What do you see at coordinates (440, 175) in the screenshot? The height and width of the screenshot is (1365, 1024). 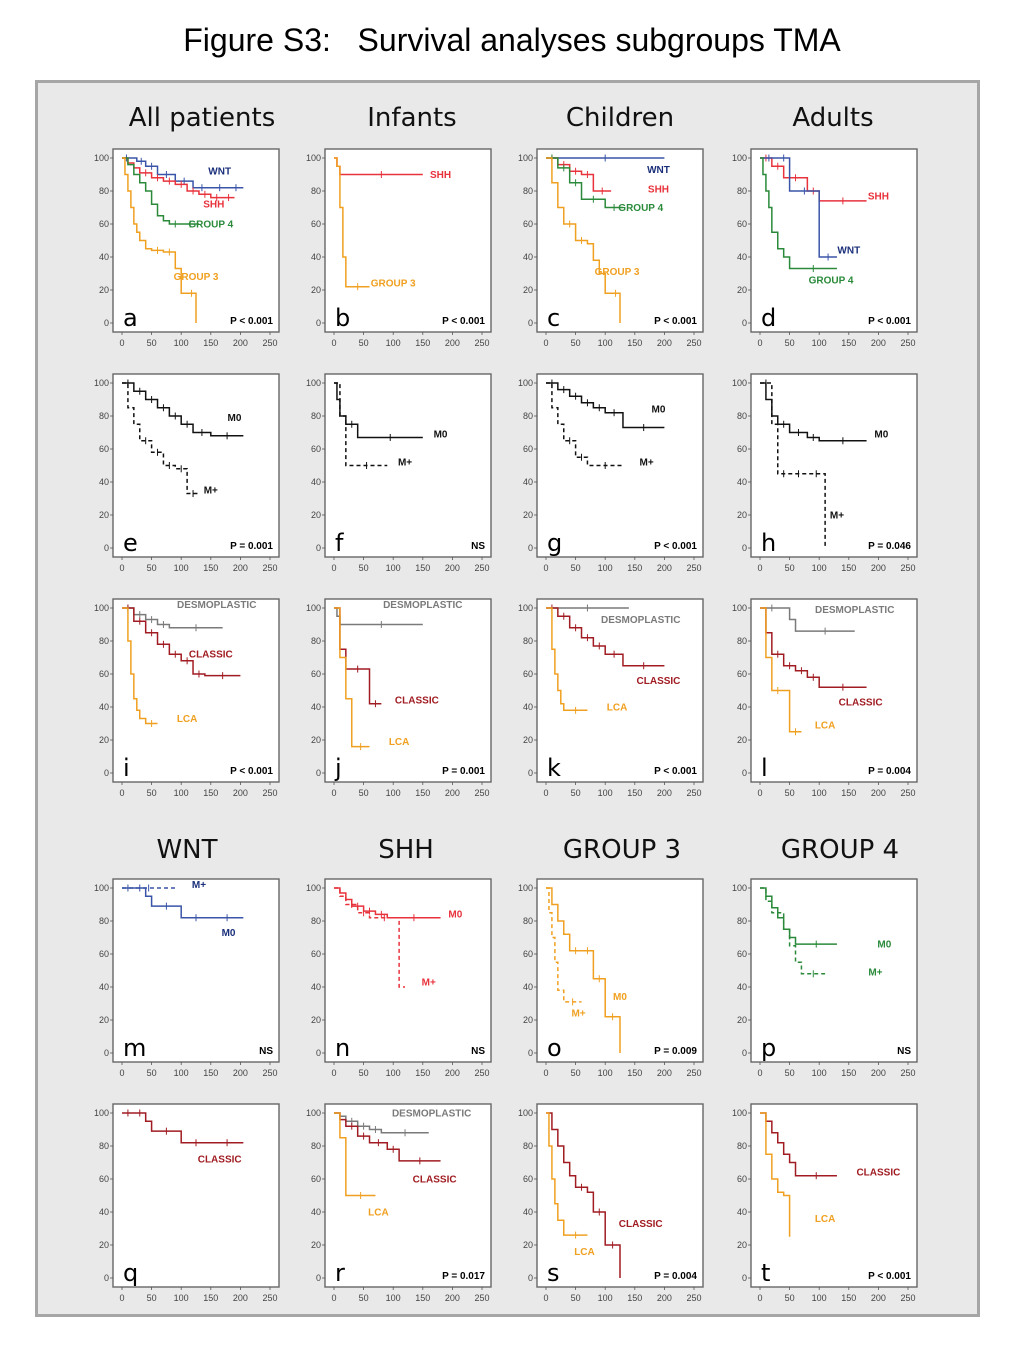 I see `series-label: SHH` at bounding box center [440, 175].